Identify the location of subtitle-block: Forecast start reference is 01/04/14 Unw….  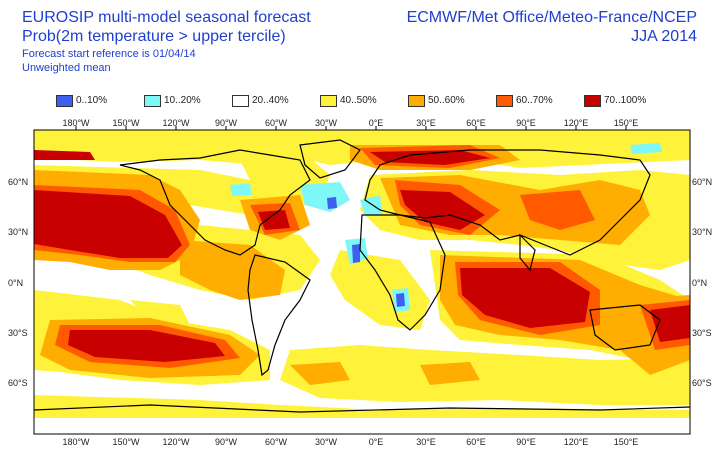
(109, 61).